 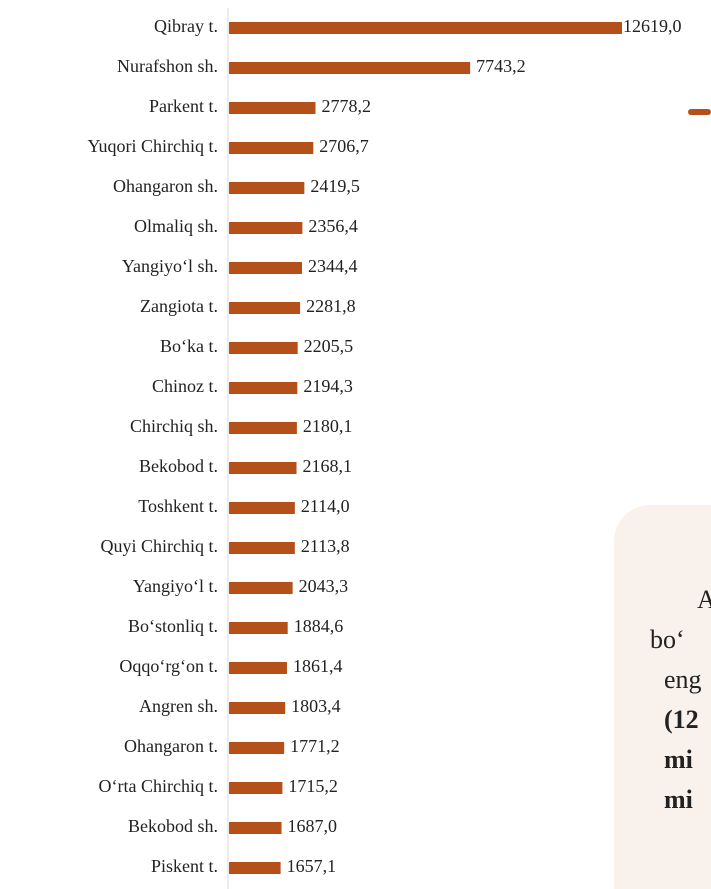 What do you see at coordinates (319, 626) in the screenshot?
I see `value-label: 1884,6` at bounding box center [319, 626].